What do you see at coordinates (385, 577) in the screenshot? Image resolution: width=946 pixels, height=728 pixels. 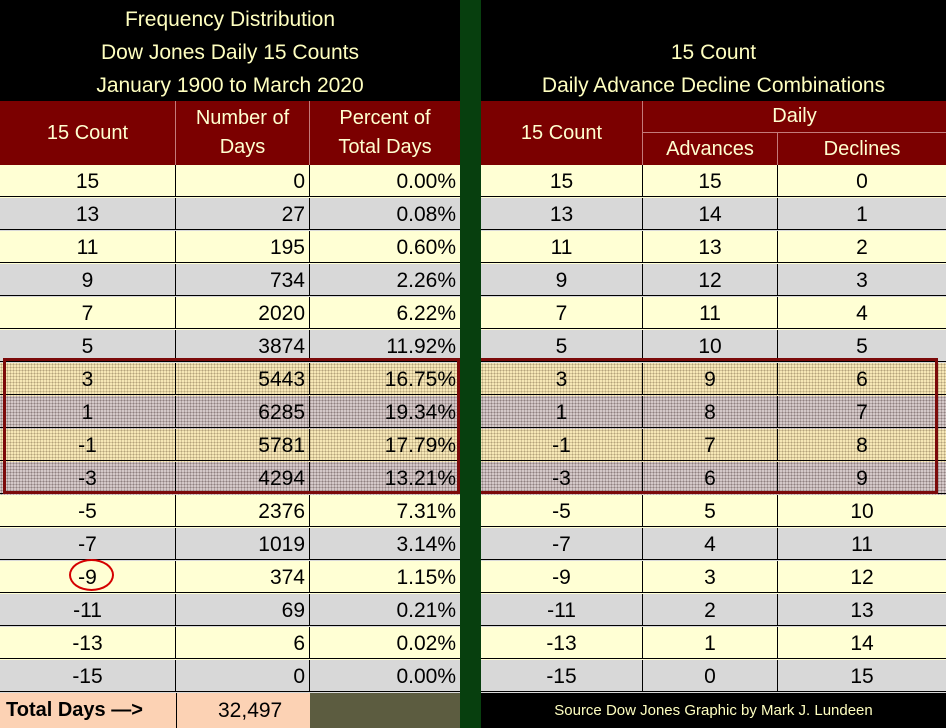 I see `percent-cell: 1.15%` at bounding box center [385, 577].